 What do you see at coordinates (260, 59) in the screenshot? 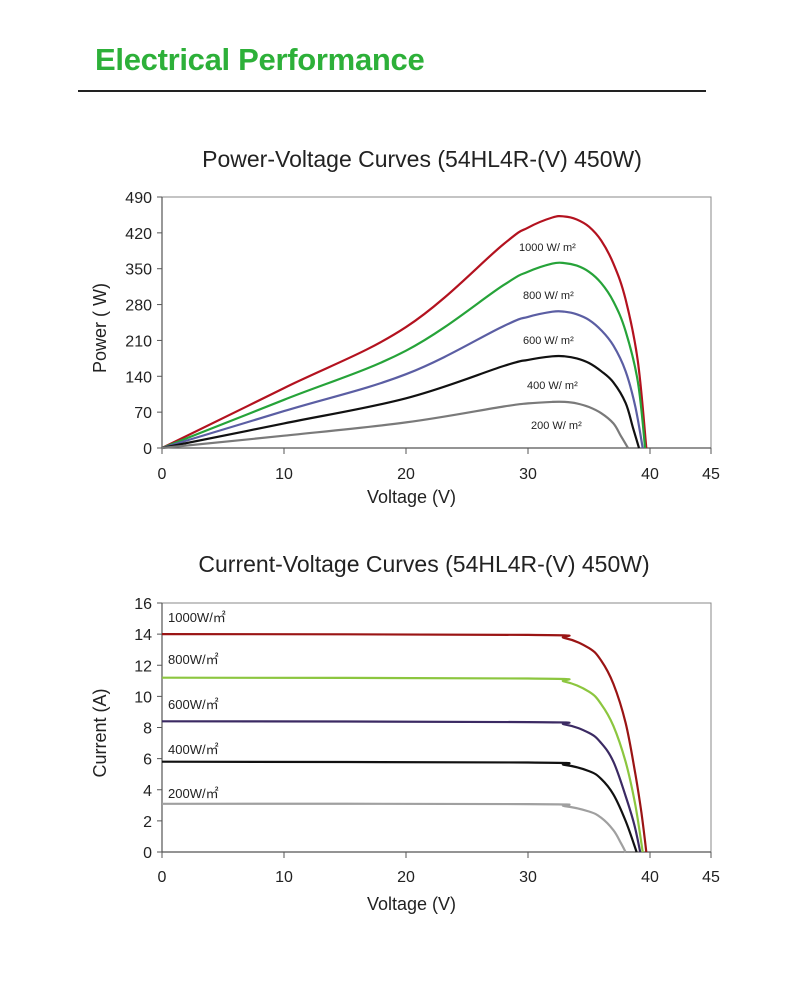
I see `page-title: Electrical Performance` at bounding box center [260, 59].